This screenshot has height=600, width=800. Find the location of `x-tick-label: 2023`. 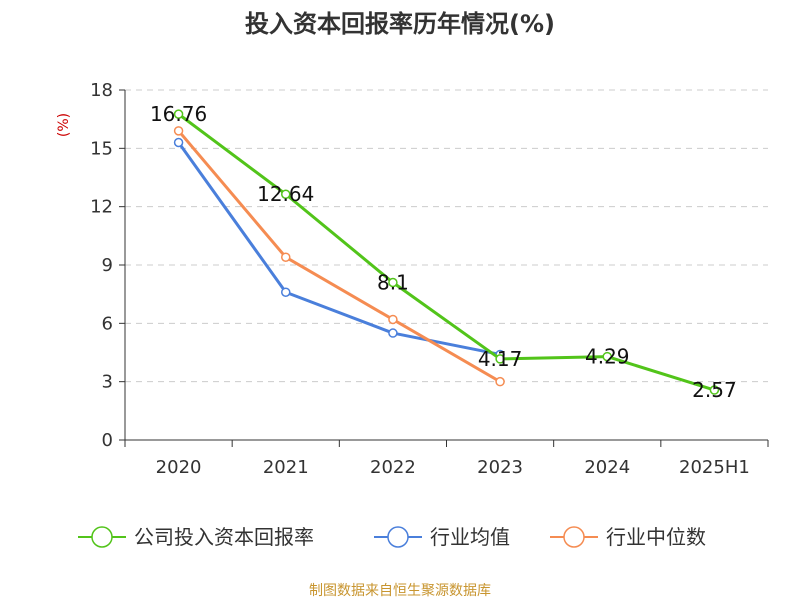

x-tick-label: 2023 is located at coordinates (500, 467).